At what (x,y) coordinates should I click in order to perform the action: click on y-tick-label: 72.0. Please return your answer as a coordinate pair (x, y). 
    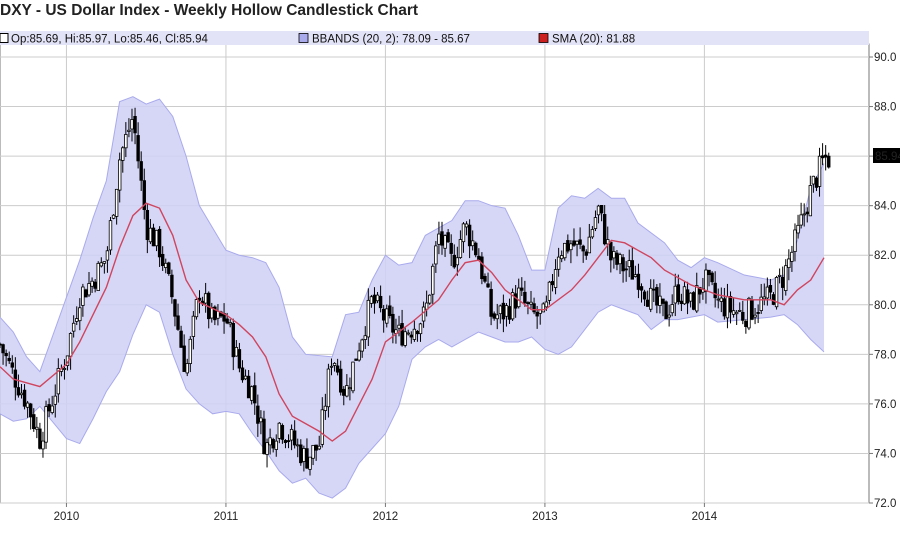
    Looking at the image, I should click on (885, 504).